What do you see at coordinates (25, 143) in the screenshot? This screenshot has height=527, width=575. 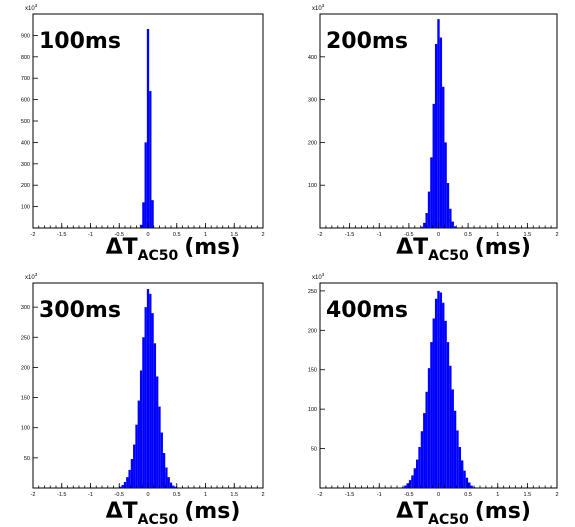 I see `y-tick-label: 400` at bounding box center [25, 143].